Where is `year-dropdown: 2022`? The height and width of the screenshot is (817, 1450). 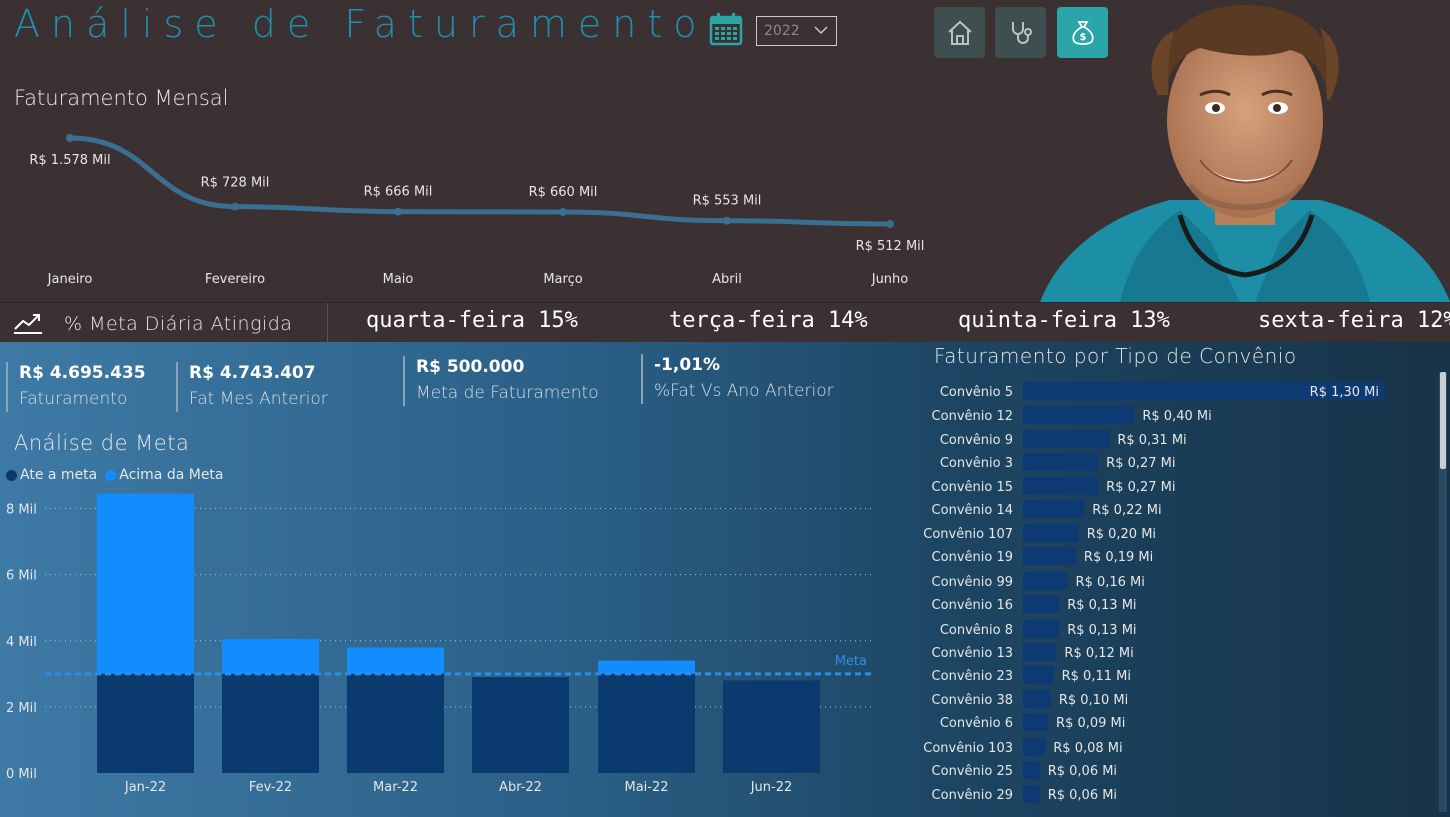
year-dropdown: 2022 is located at coordinates (796, 31).